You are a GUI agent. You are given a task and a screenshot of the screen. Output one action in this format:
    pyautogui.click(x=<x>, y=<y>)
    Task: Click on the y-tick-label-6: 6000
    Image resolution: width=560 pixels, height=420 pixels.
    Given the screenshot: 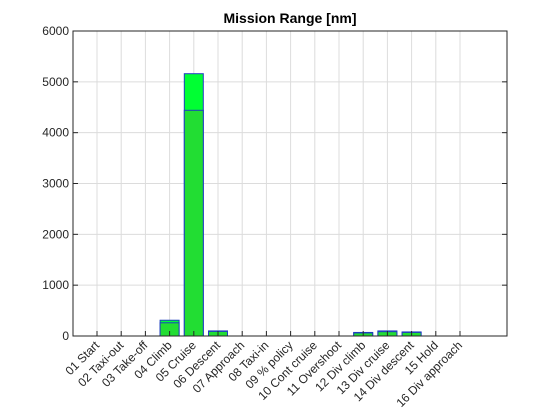 What is the action you would take?
    pyautogui.click(x=55, y=31)
    